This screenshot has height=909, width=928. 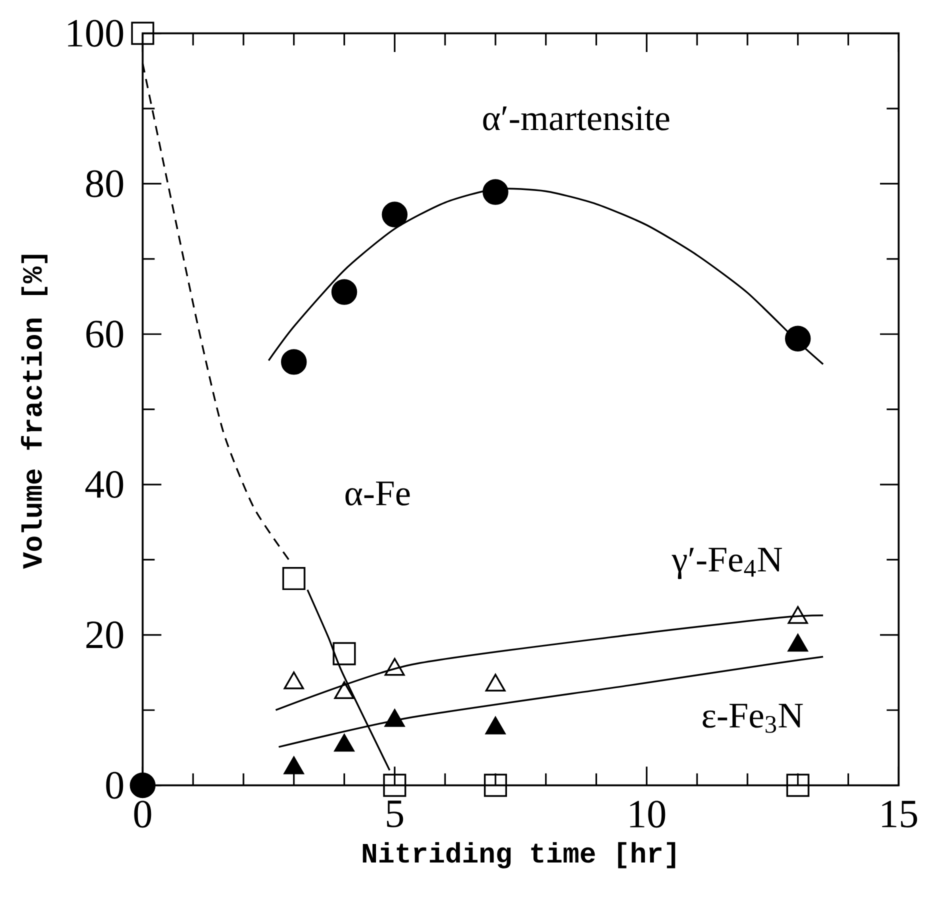 What do you see at coordinates (395, 814) in the screenshot?
I see `x-tick-label: 5` at bounding box center [395, 814].